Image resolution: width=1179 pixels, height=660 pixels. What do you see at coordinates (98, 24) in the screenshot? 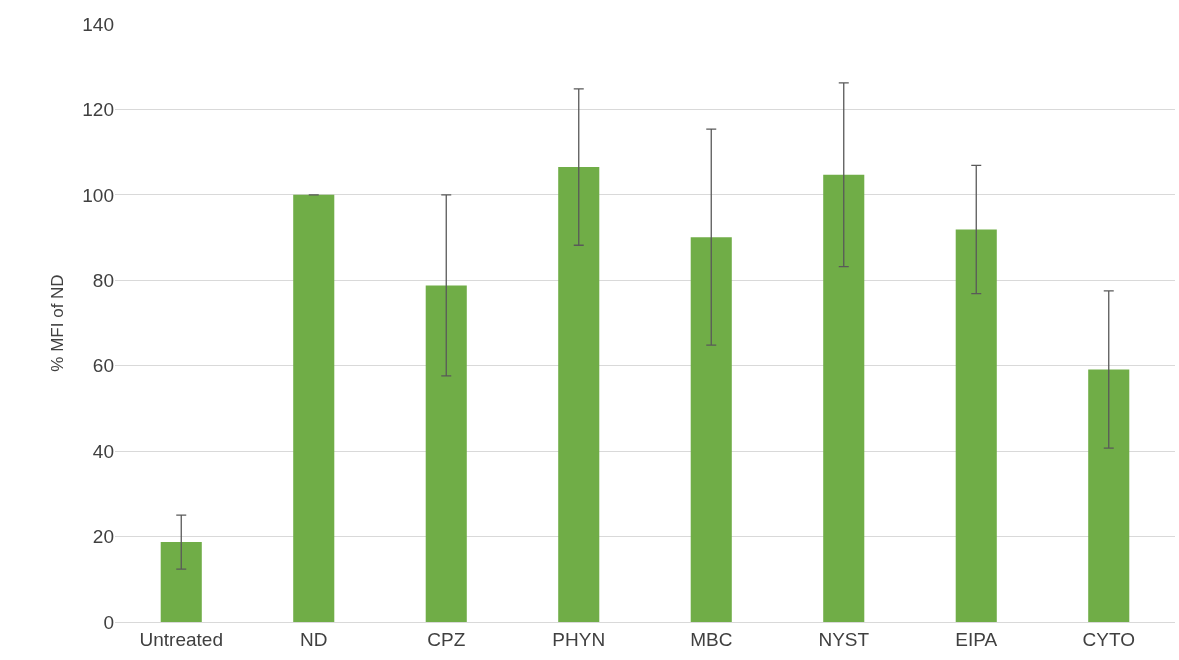
I see `y-tick-label: 140` at bounding box center [98, 24].